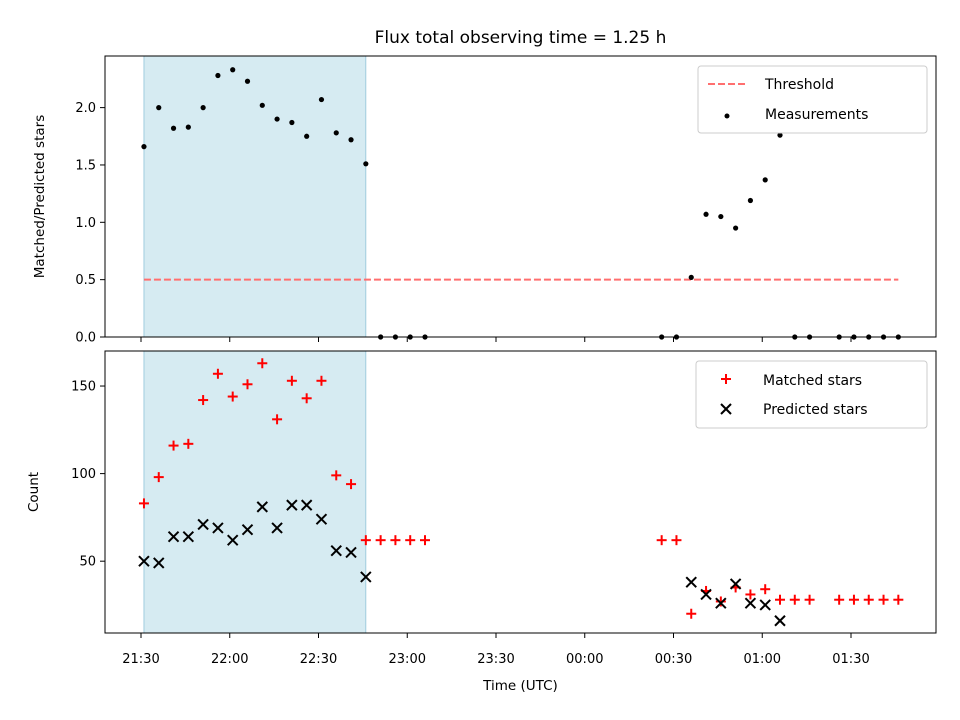  What do you see at coordinates (584, 659) in the screenshot?
I see `x-tick-label: 00:00` at bounding box center [584, 659].